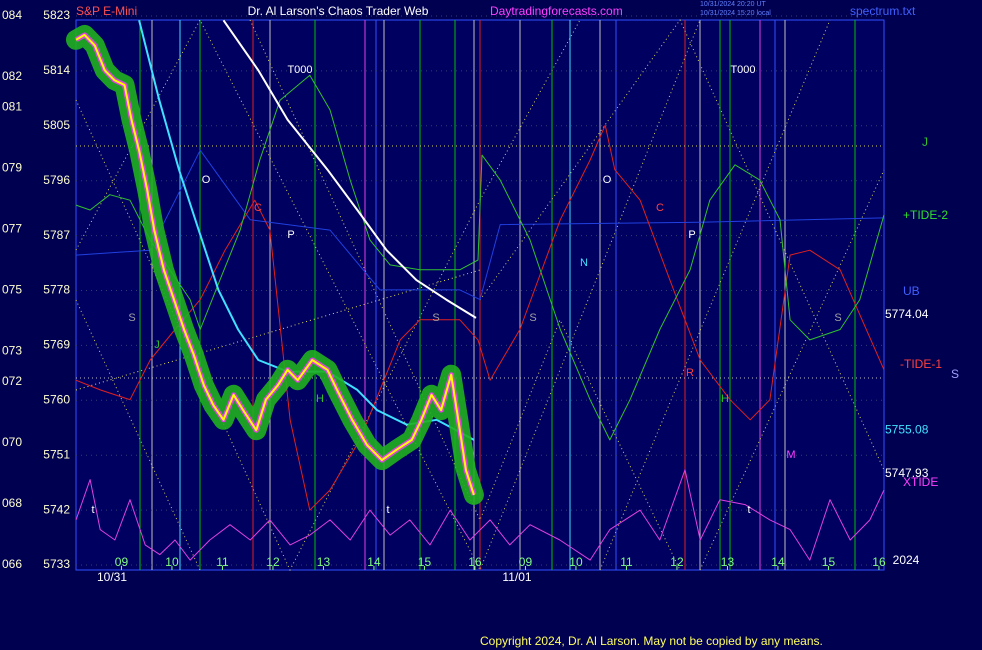 The height and width of the screenshot is (650, 982). Describe the element at coordinates (338, 11) in the screenshot. I see `chart-title: Dr. Al Larson's Chaos Trader Web` at that location.